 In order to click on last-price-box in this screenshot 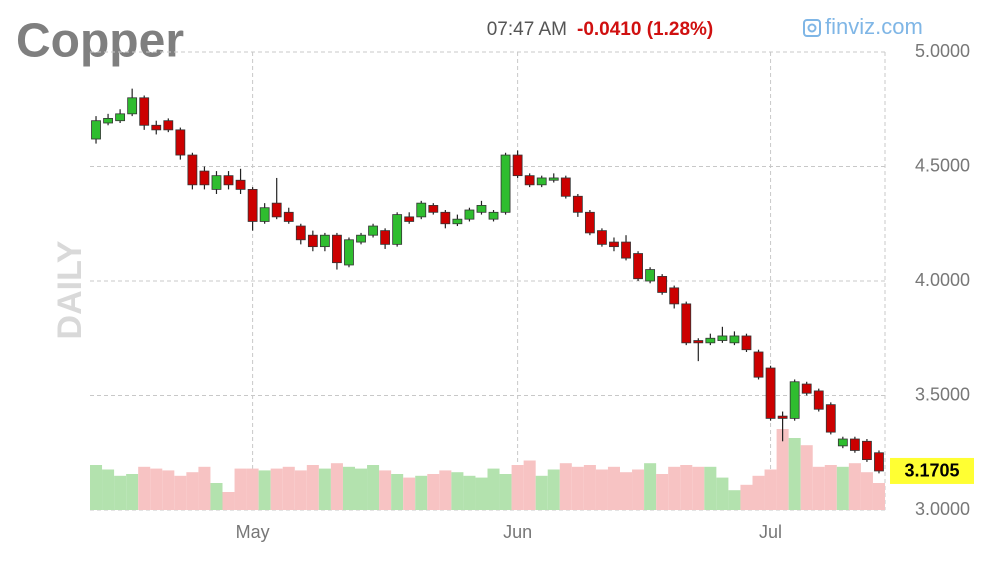, I will do `click(932, 470)`.